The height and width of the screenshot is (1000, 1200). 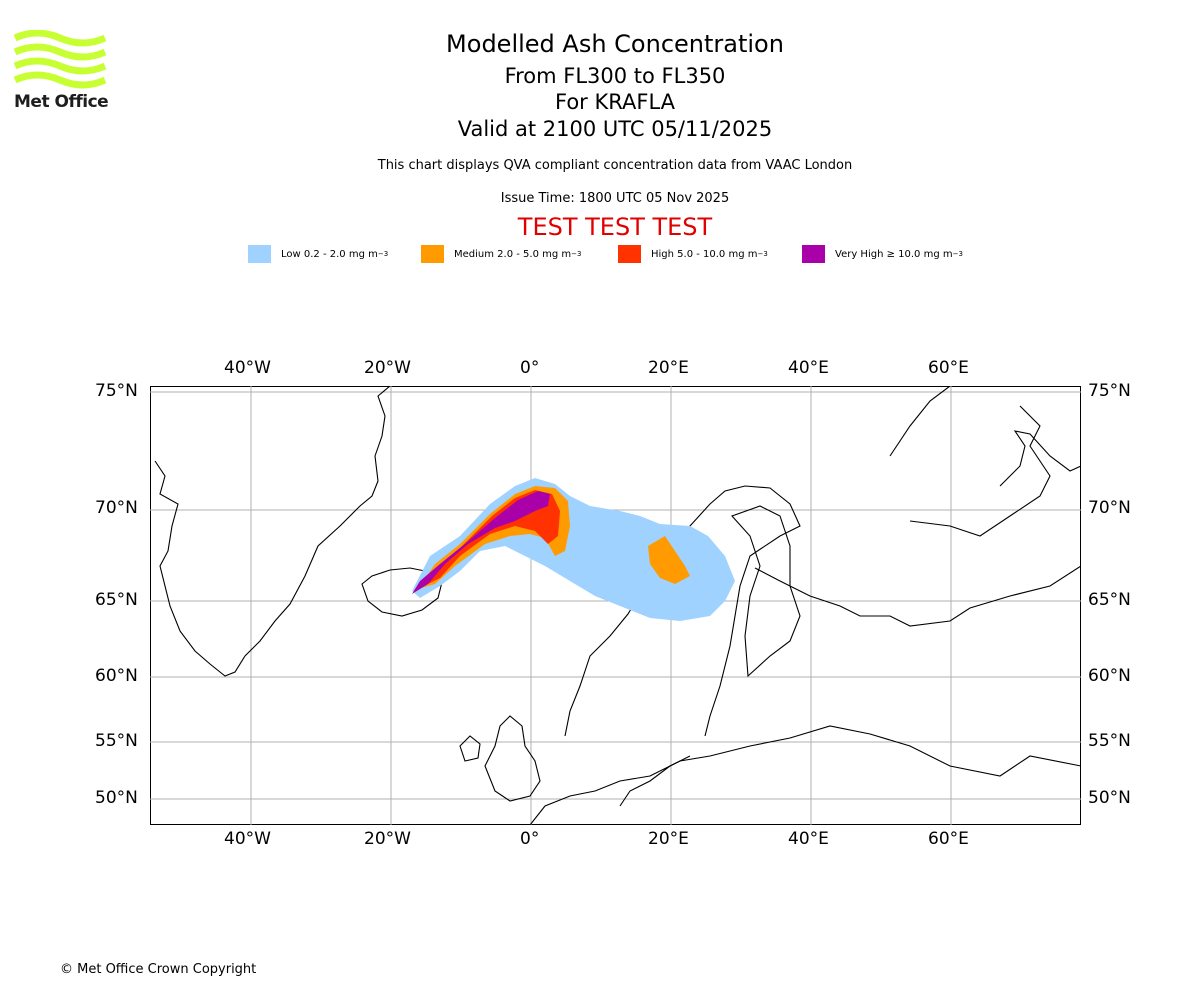 What do you see at coordinates (116, 741) in the screenshot?
I see `lat-tick-left: 55°N` at bounding box center [116, 741].